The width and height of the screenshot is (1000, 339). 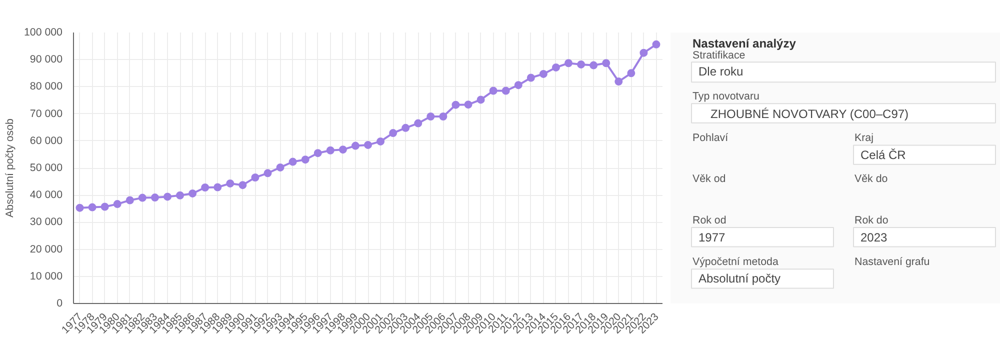 I want to click on text: Absolutní počty, so click(x=739, y=279).